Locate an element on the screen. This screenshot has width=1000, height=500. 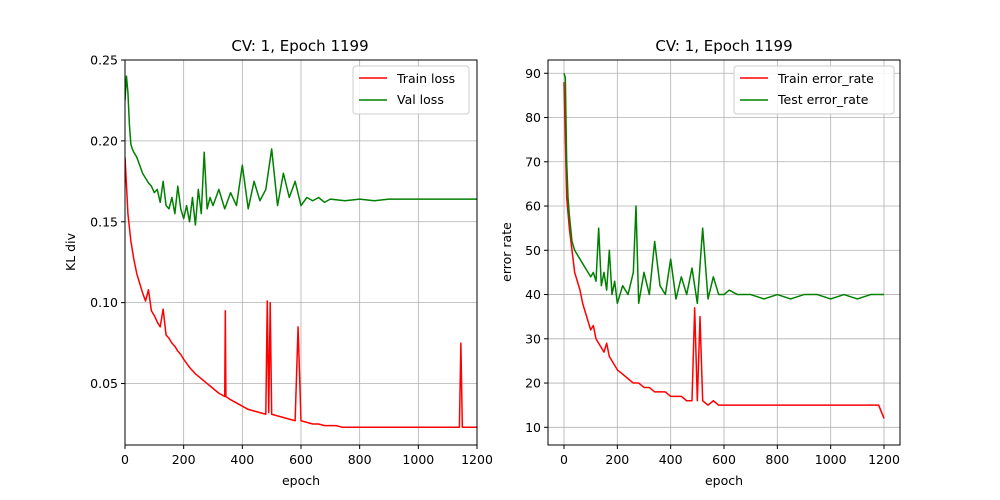
y-tick-label: 60 is located at coordinates (533, 206).